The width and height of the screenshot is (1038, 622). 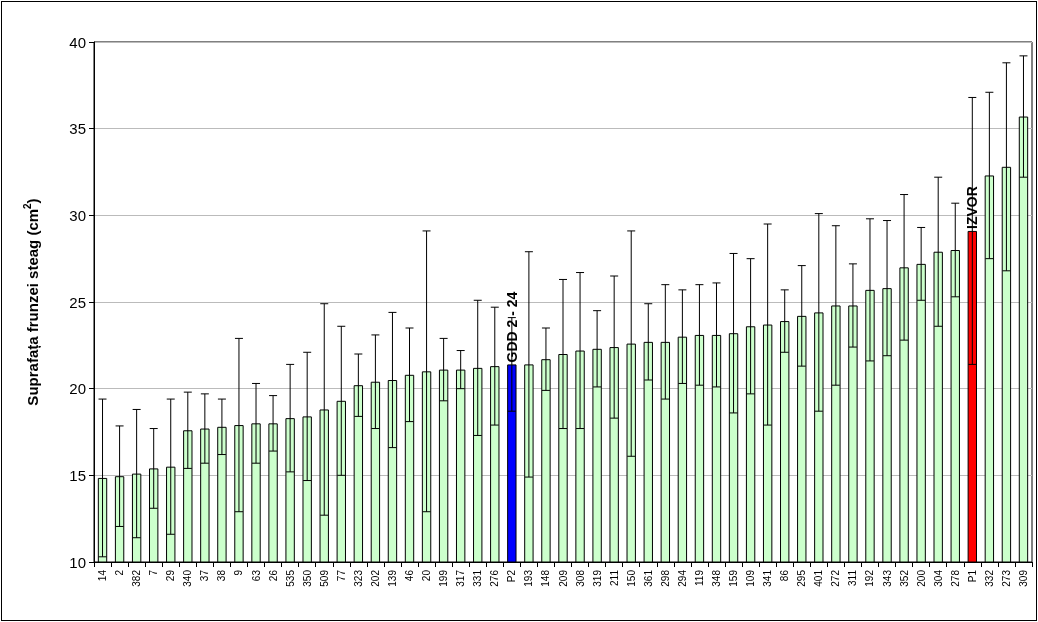 I want to click on x-tick-label: 401, so click(x=819, y=578).